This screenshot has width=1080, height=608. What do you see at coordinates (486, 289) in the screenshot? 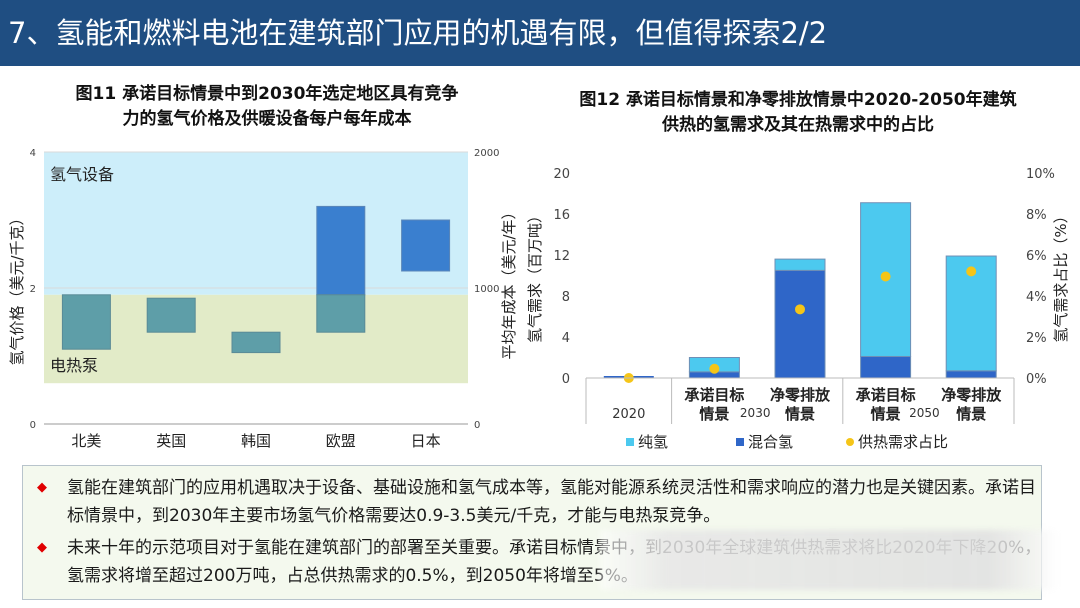
I see `y-right-tick-label: 1000` at bounding box center [486, 289].